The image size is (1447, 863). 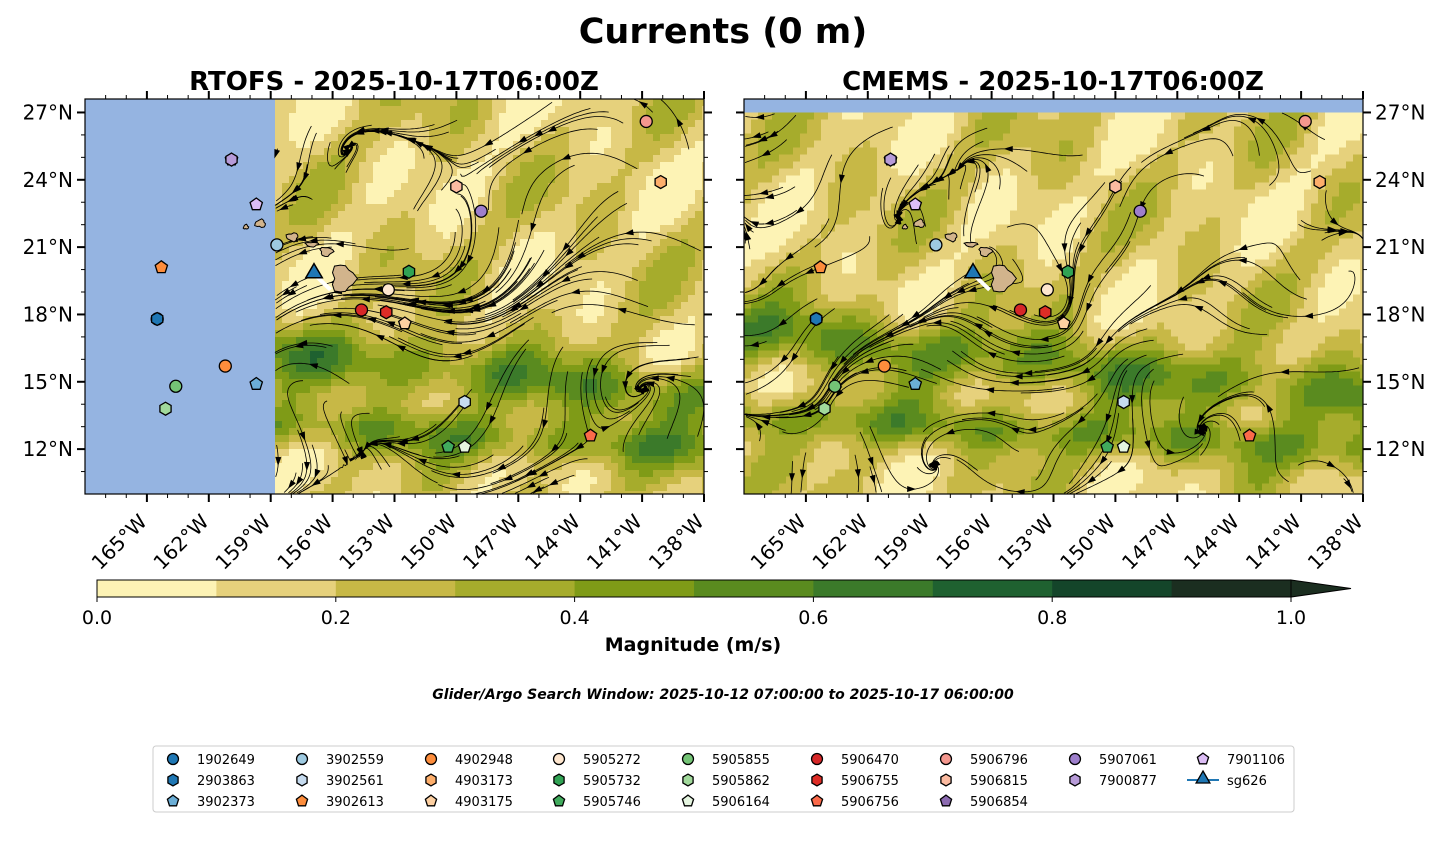 What do you see at coordinates (566, 279) in the screenshot?
I see `streamline-arrow` at bounding box center [566, 279].